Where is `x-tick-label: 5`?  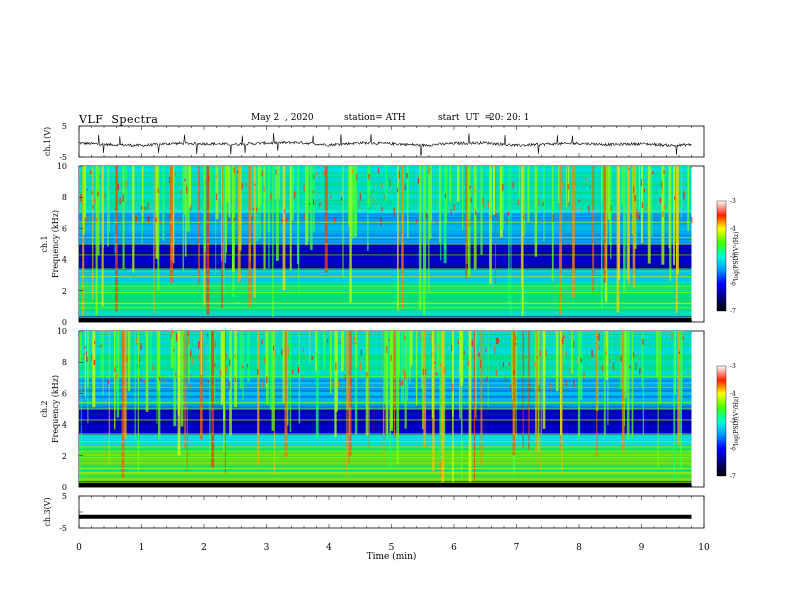 x-tick-label: 5 is located at coordinates (392, 548).